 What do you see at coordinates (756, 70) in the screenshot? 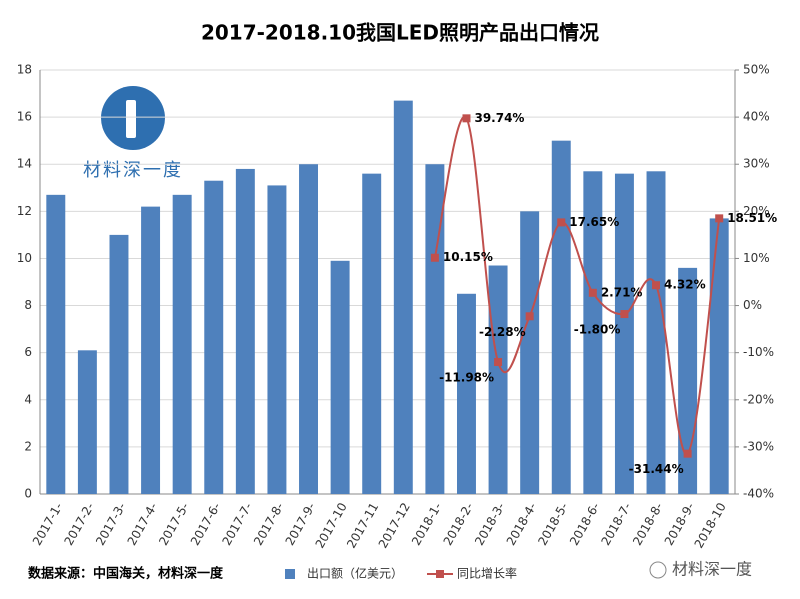
I see `y2-tick-label: 50%` at bounding box center [756, 70].